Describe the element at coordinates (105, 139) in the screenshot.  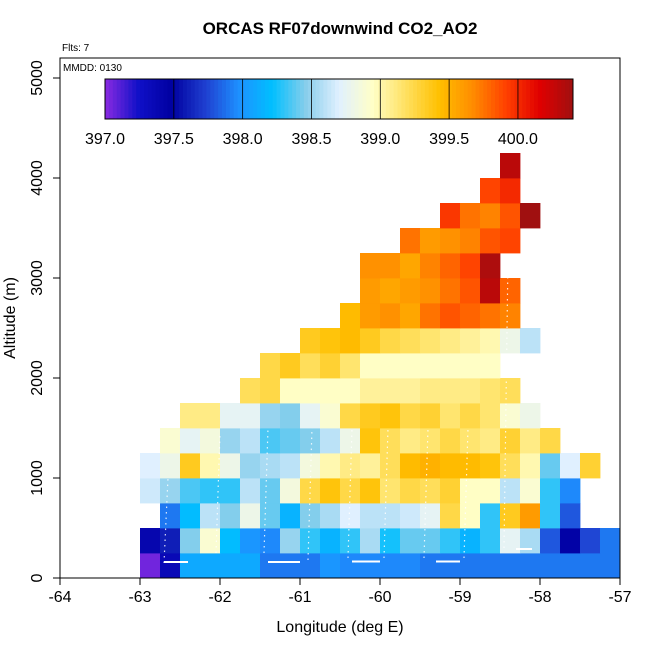
I see `colorbar-tick-label: 397.0` at that location.